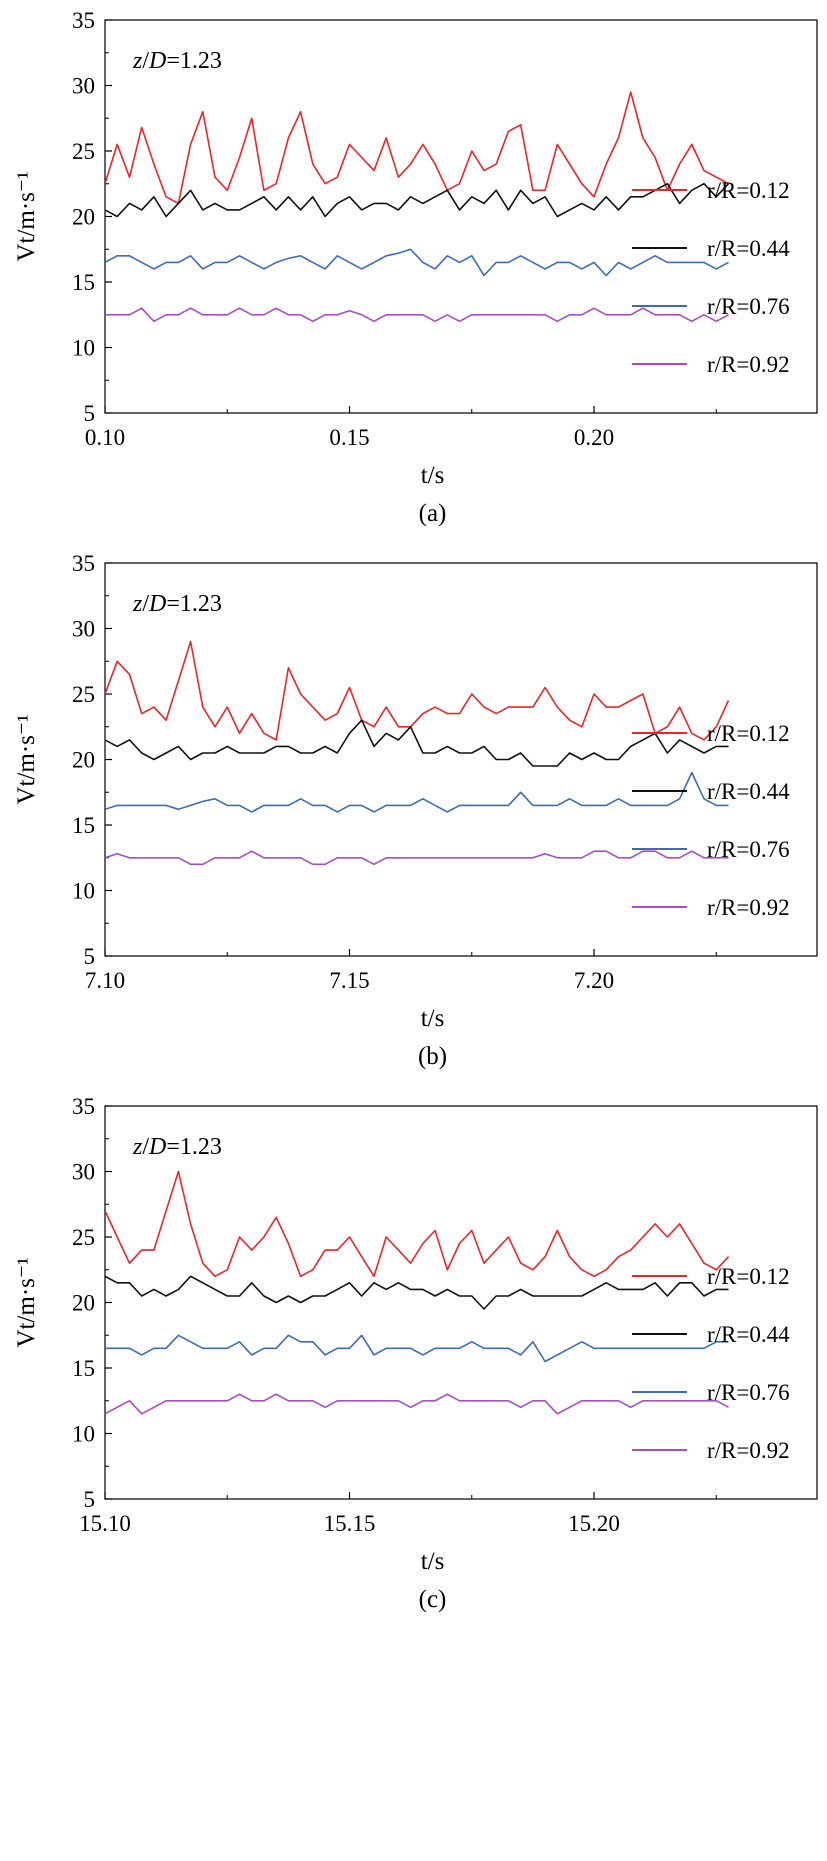 This screenshot has width=827, height=1861. I want to click on panel-caption: (a), so click(433, 513).